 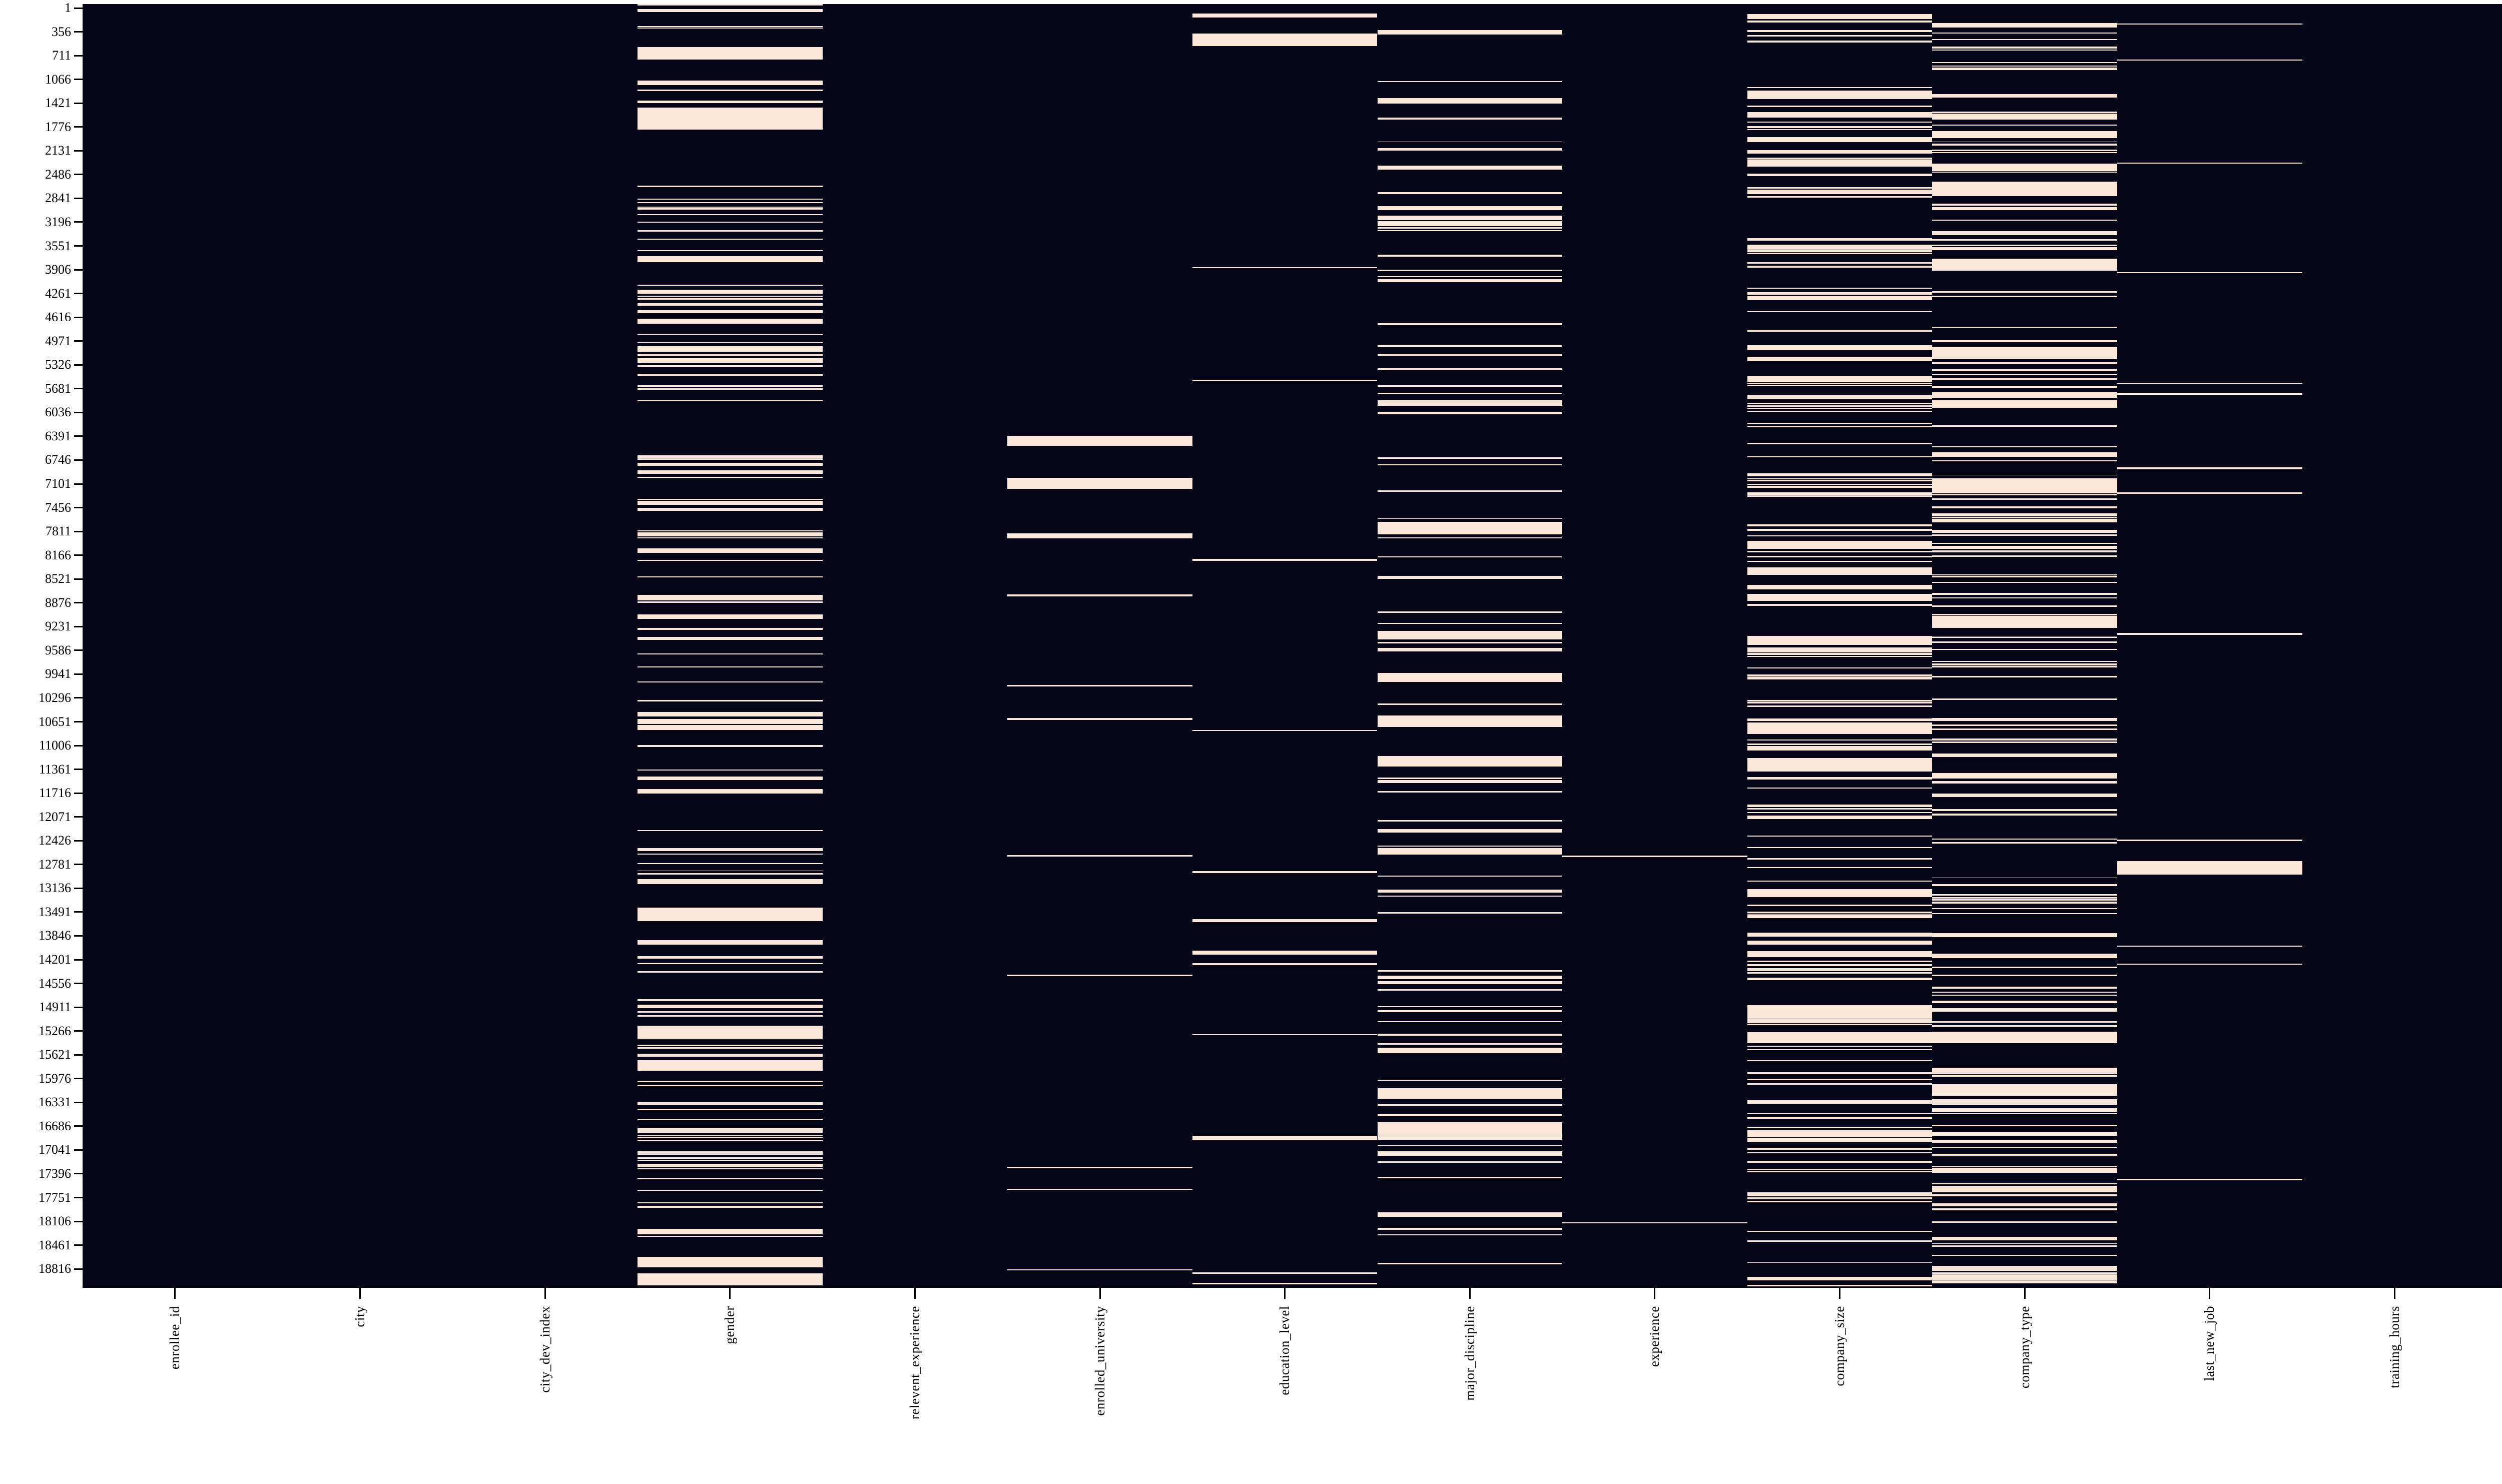 What do you see at coordinates (58, 483) in the screenshot?
I see `y-axis-tick-label: 7101` at bounding box center [58, 483].